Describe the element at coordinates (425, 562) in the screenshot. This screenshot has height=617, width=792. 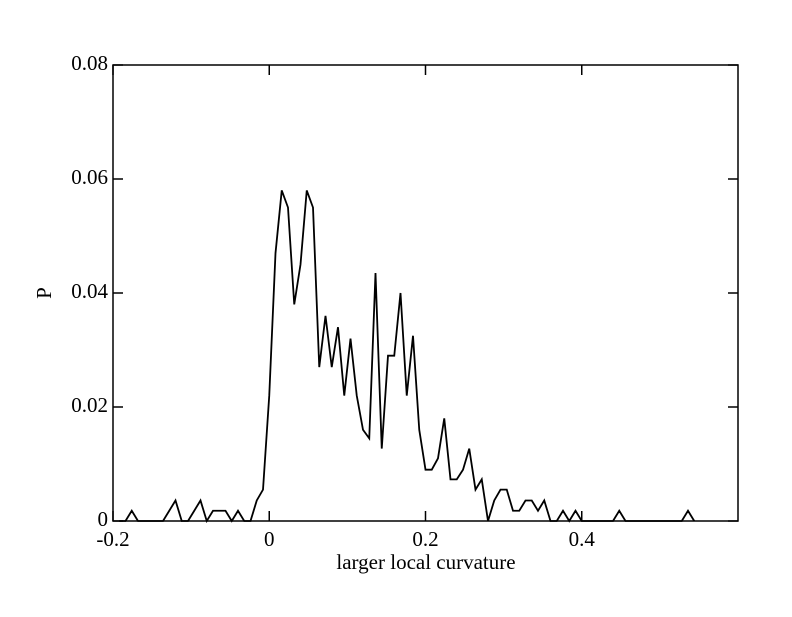
I see `x-axis-label: larger local curvature` at that location.